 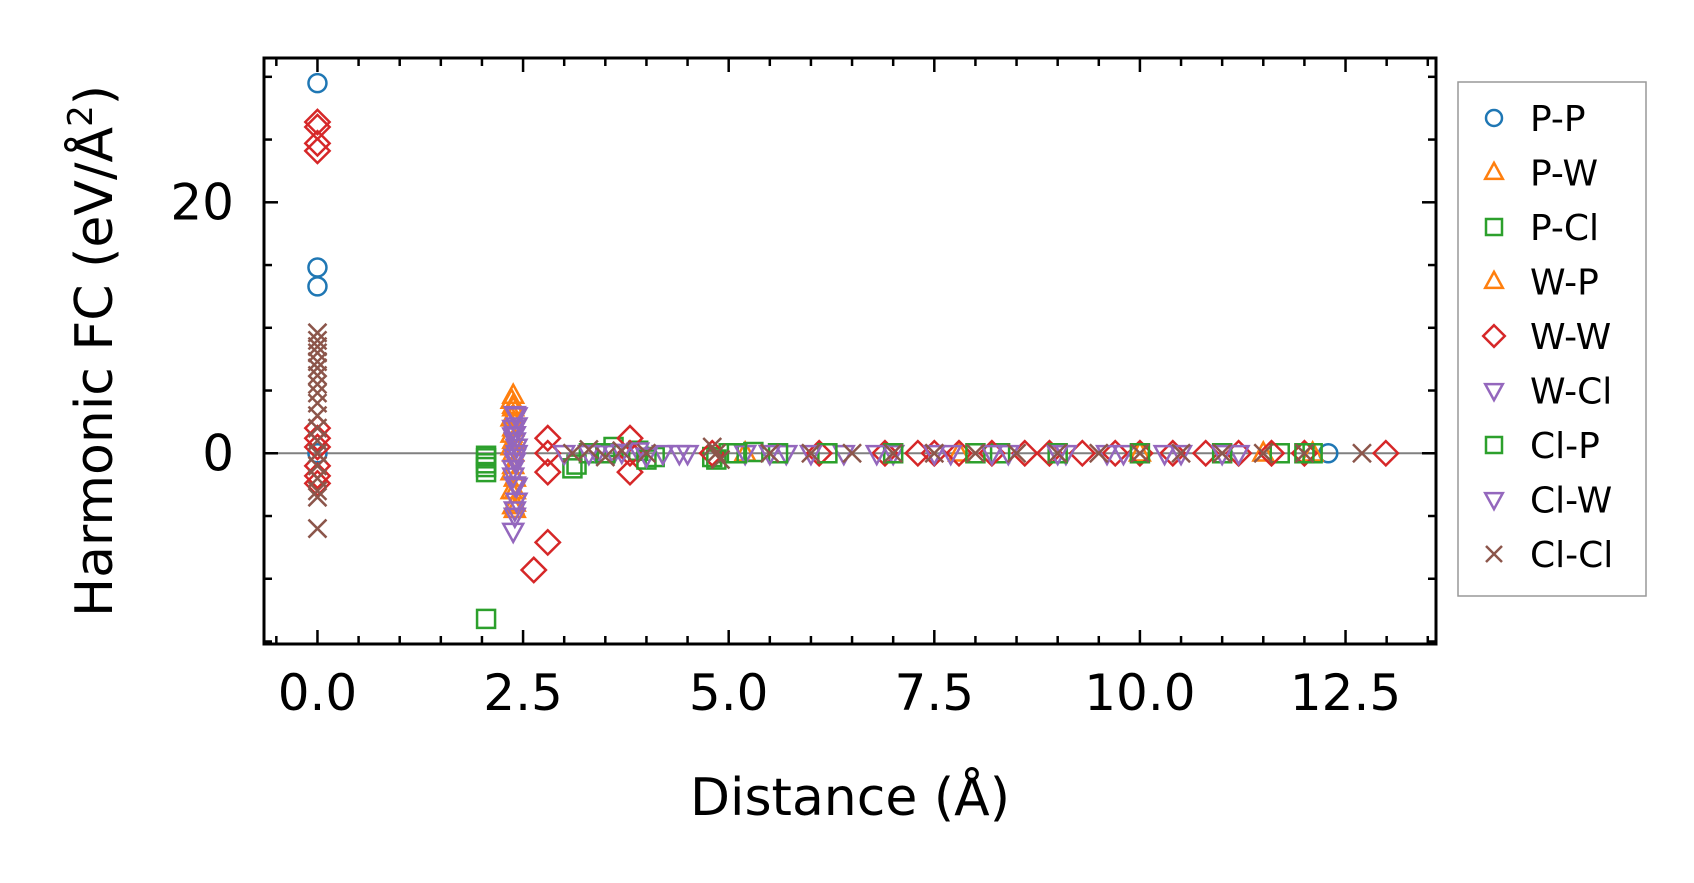 I want to click on y-tick-label: 20, so click(x=202, y=202).